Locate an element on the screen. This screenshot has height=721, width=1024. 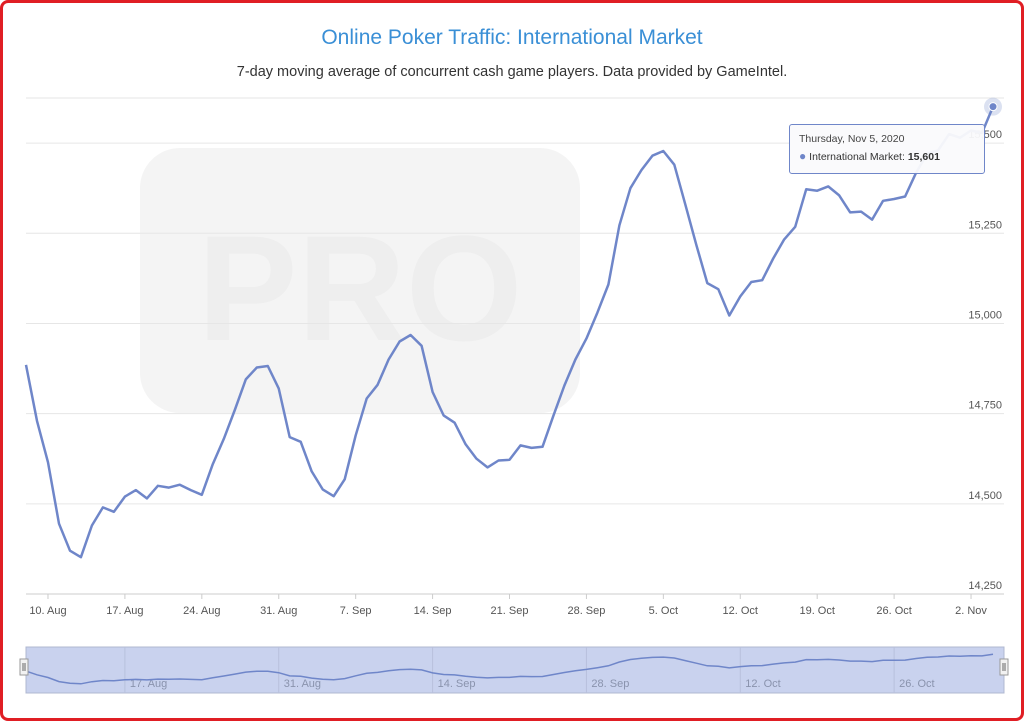
navigator-label: 14. Sep is located at coordinates (457, 684).